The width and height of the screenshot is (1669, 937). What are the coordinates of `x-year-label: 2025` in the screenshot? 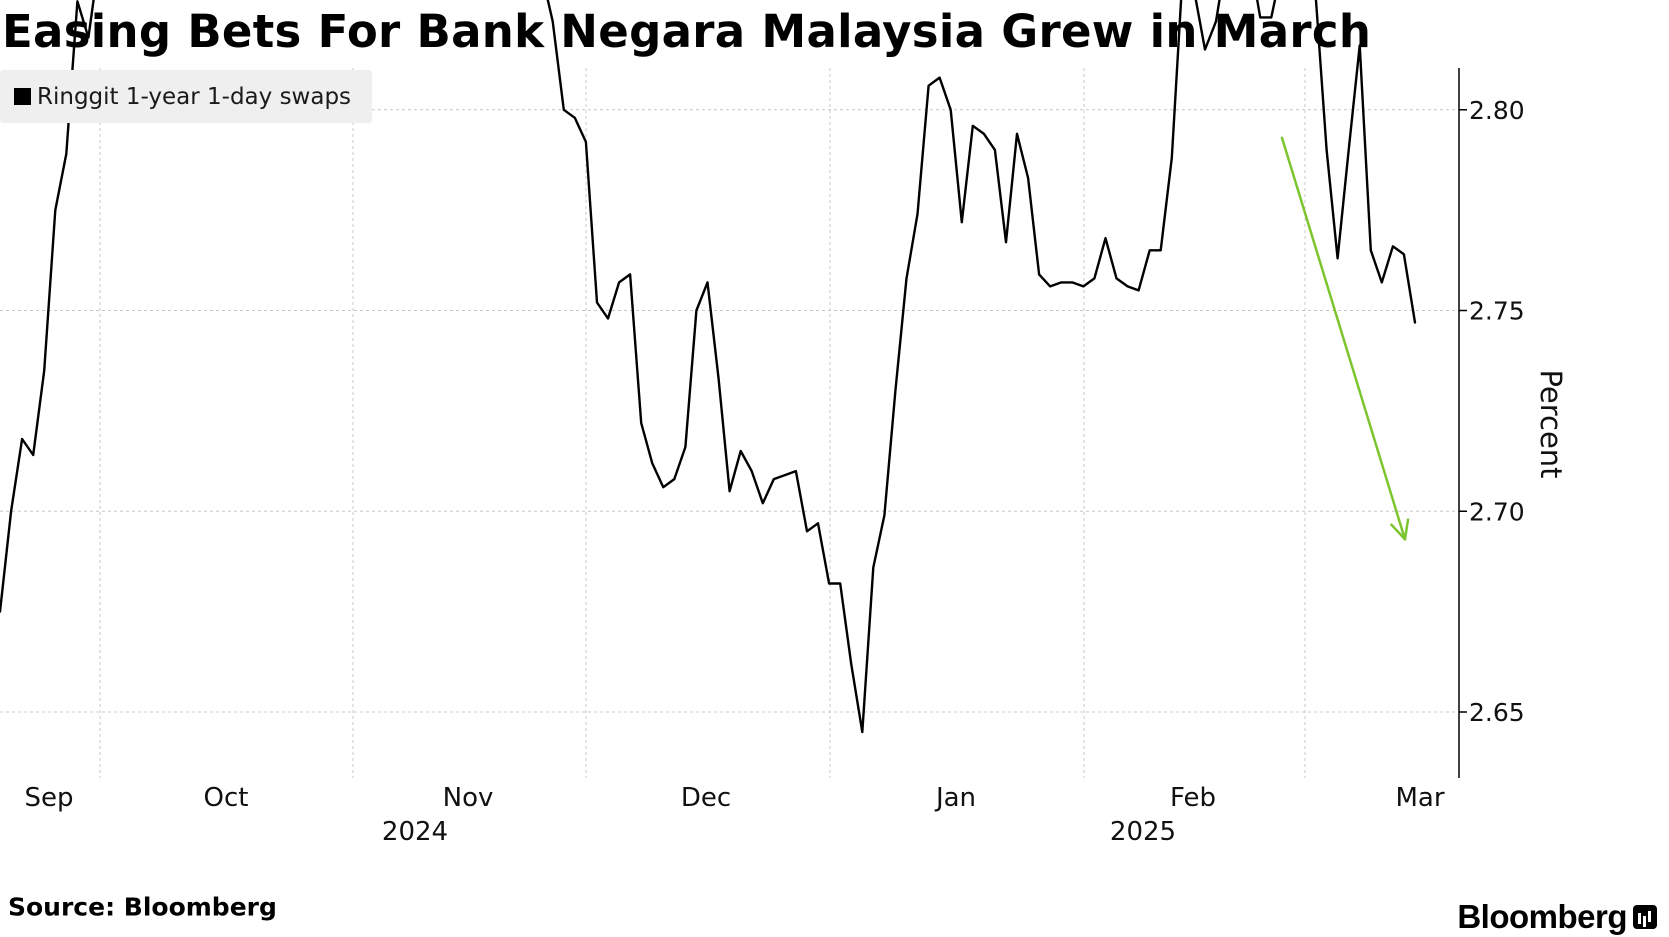 It's located at (1143, 832).